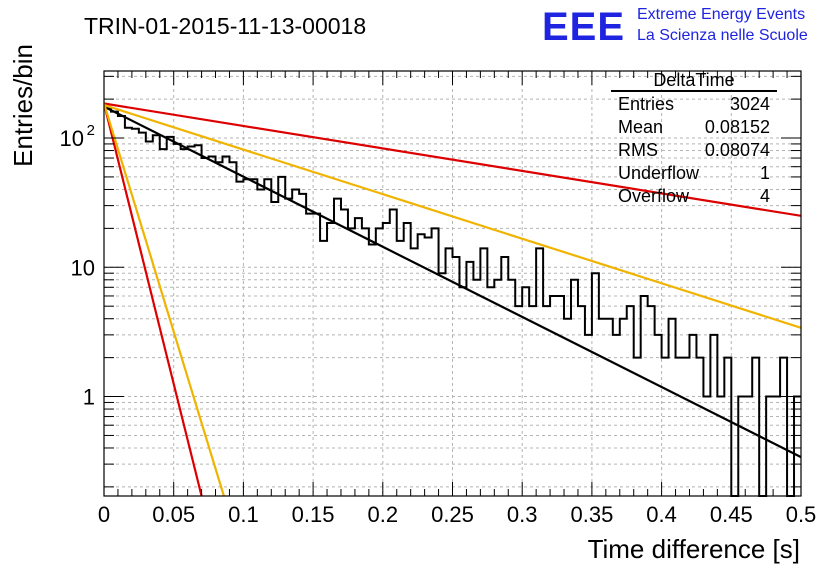 The height and width of the screenshot is (572, 836). I want to click on eee-logo-line1: Extreme Energy Events, so click(721, 14).